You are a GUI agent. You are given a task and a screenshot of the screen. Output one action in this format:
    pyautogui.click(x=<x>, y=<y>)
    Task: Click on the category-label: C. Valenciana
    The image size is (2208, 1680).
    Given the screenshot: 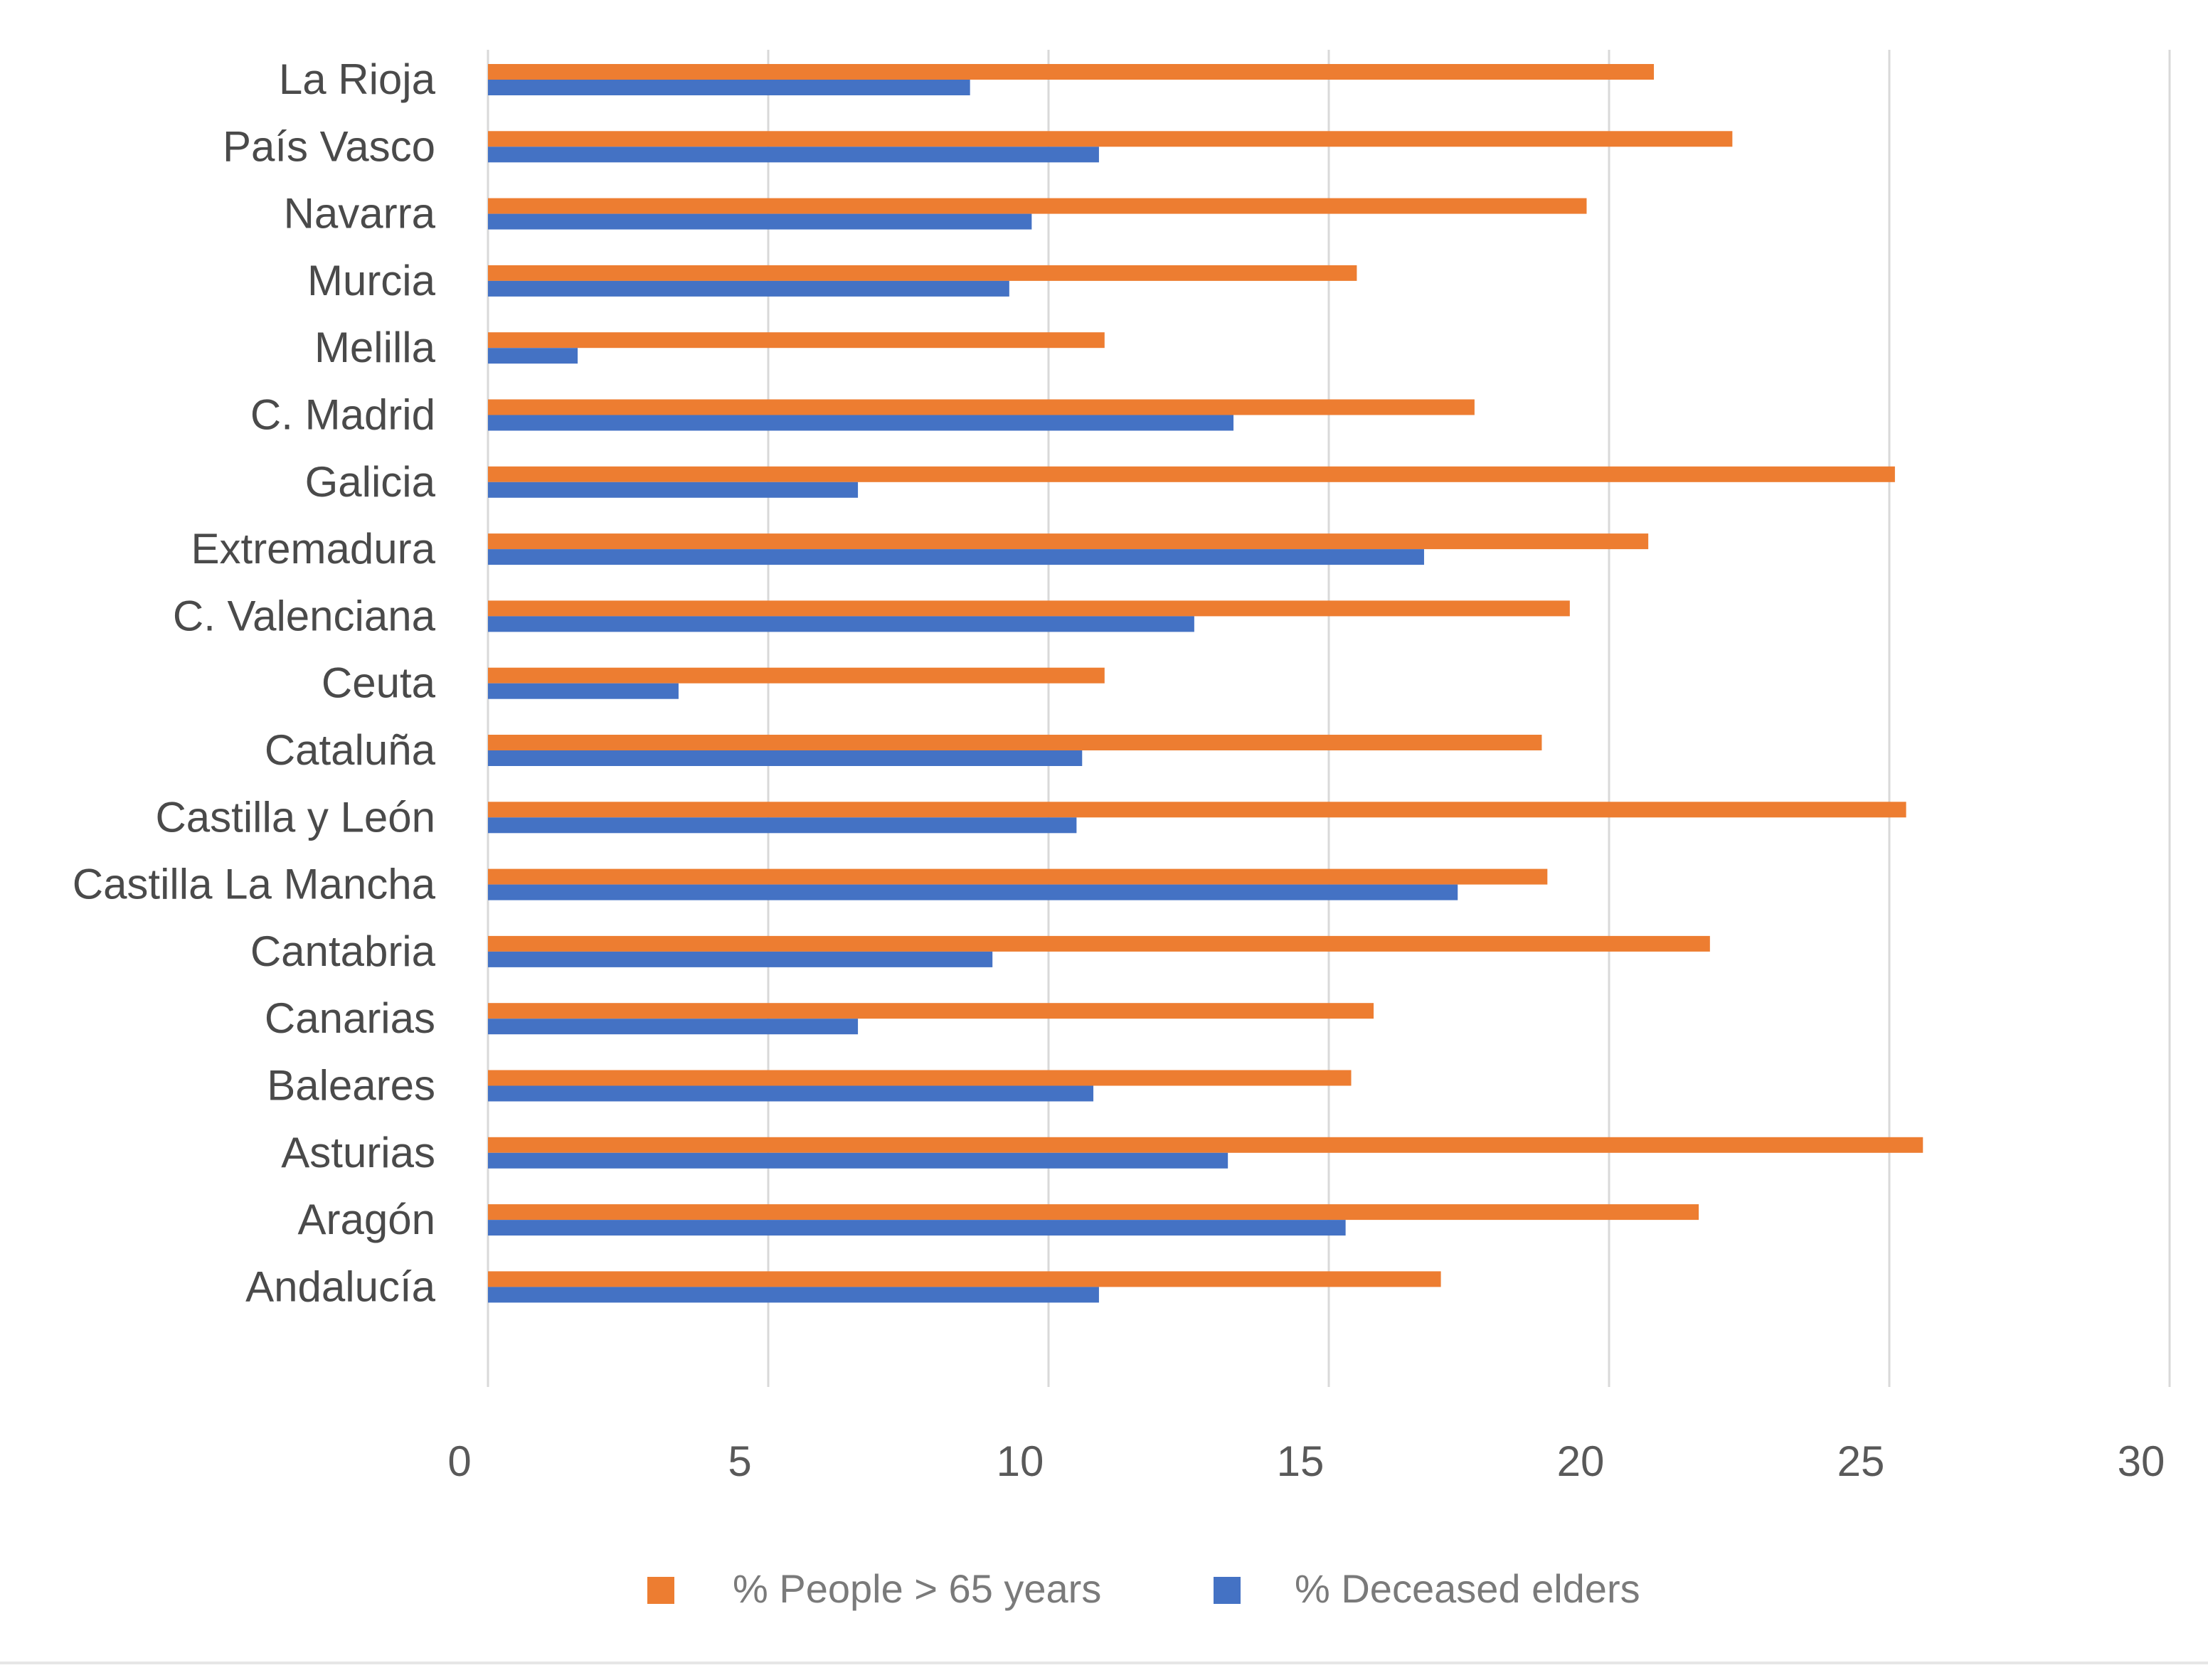 What is the action you would take?
    pyautogui.click(x=305, y=615)
    